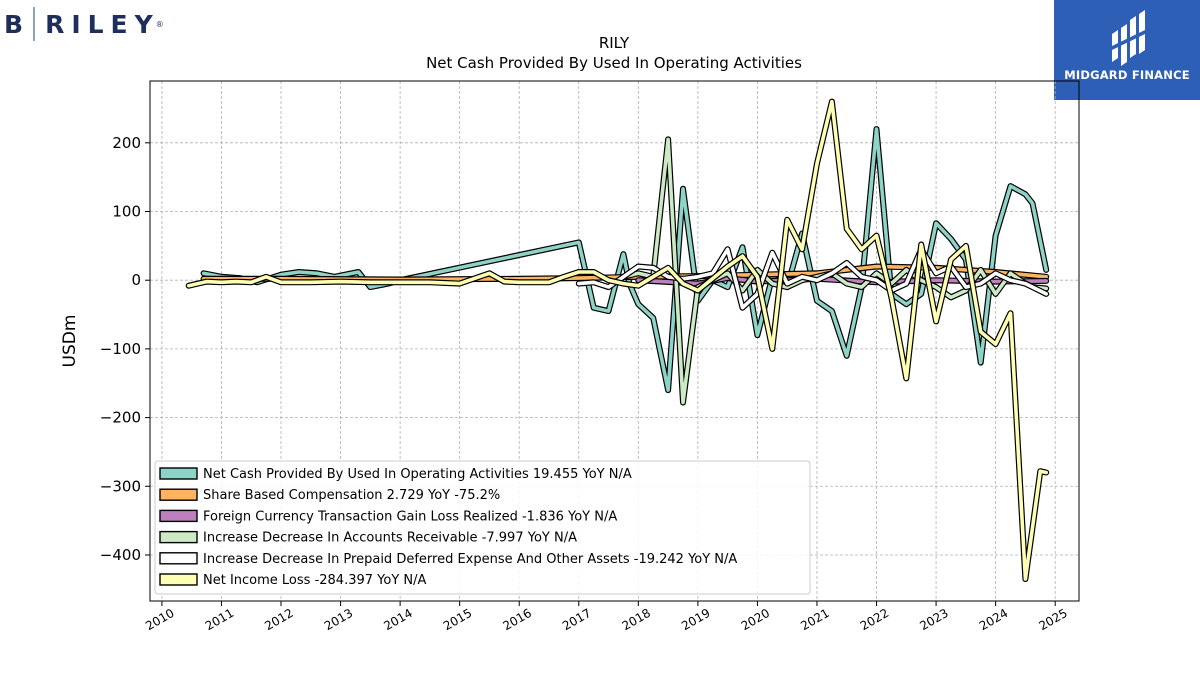 The height and width of the screenshot is (675, 1200). I want to click on x-tick-label: 2020, so click(755, 619).